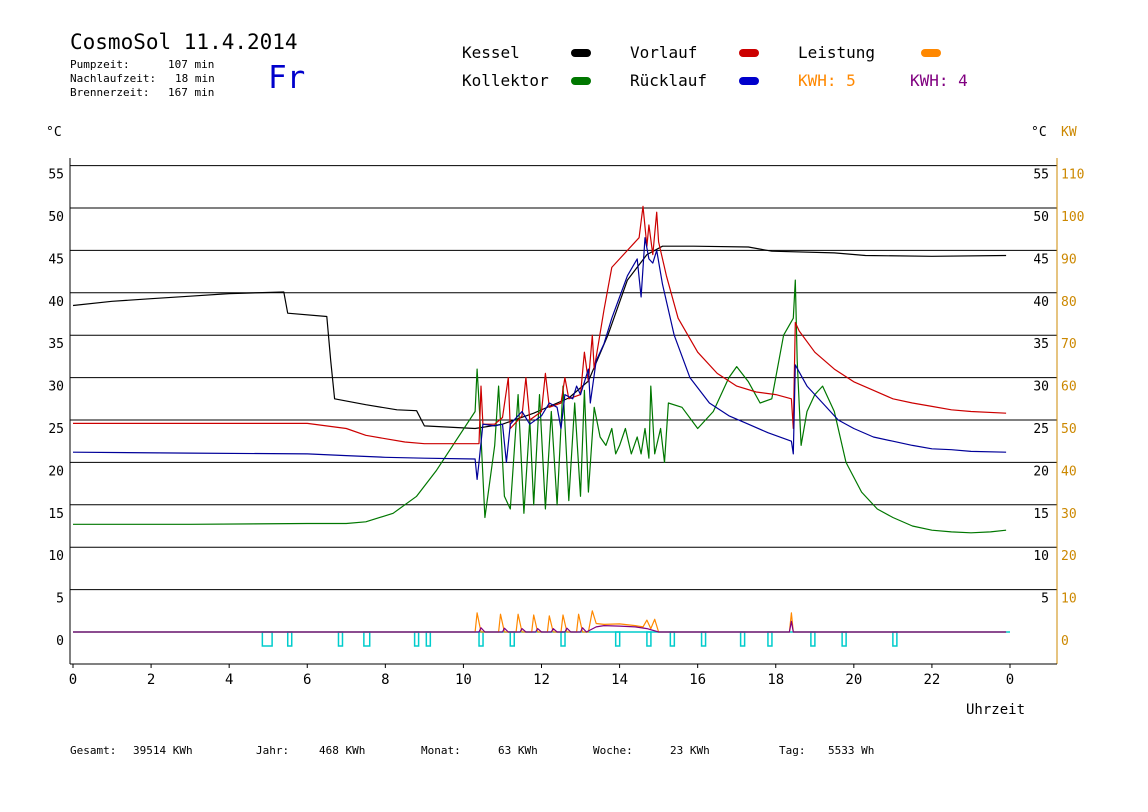 The width and height of the screenshot is (1148, 812). What do you see at coordinates (664, 52) in the screenshot?
I see `legend-vorlauf-label: Vorlauf` at bounding box center [664, 52].